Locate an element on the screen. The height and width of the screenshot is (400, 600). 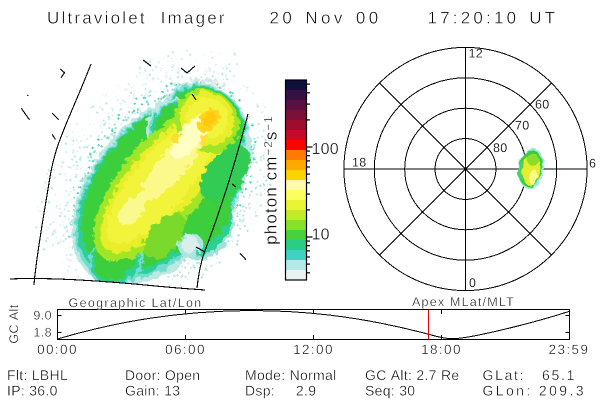
svg-text: Geographic Lat/Lon is located at coordinates (136, 303).